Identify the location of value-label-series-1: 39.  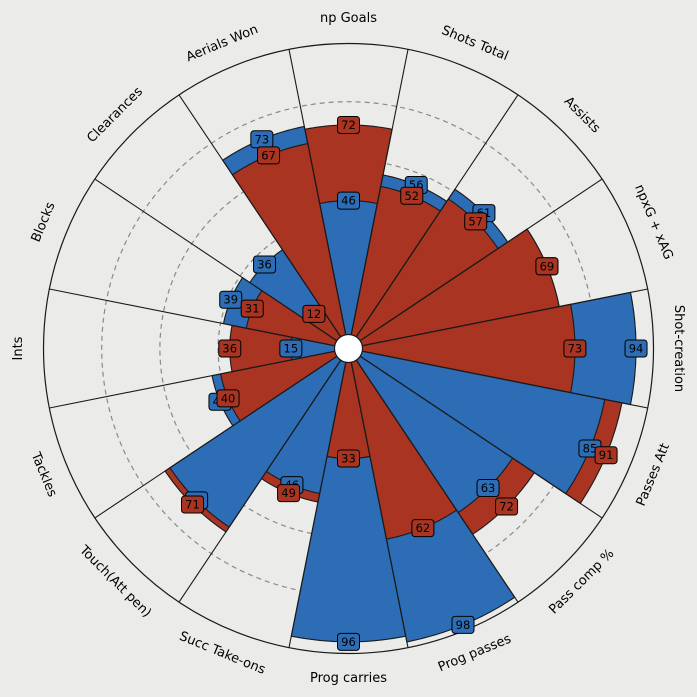
(230, 300).